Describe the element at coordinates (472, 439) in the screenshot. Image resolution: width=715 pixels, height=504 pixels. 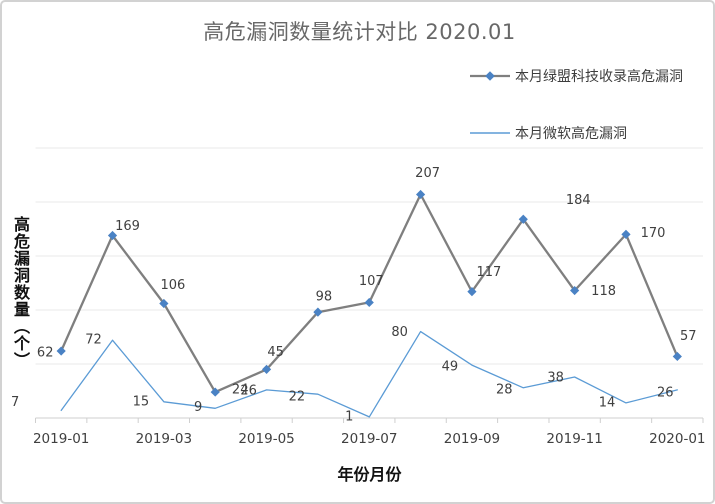
I see `x-tick-label: 2019-09` at that location.